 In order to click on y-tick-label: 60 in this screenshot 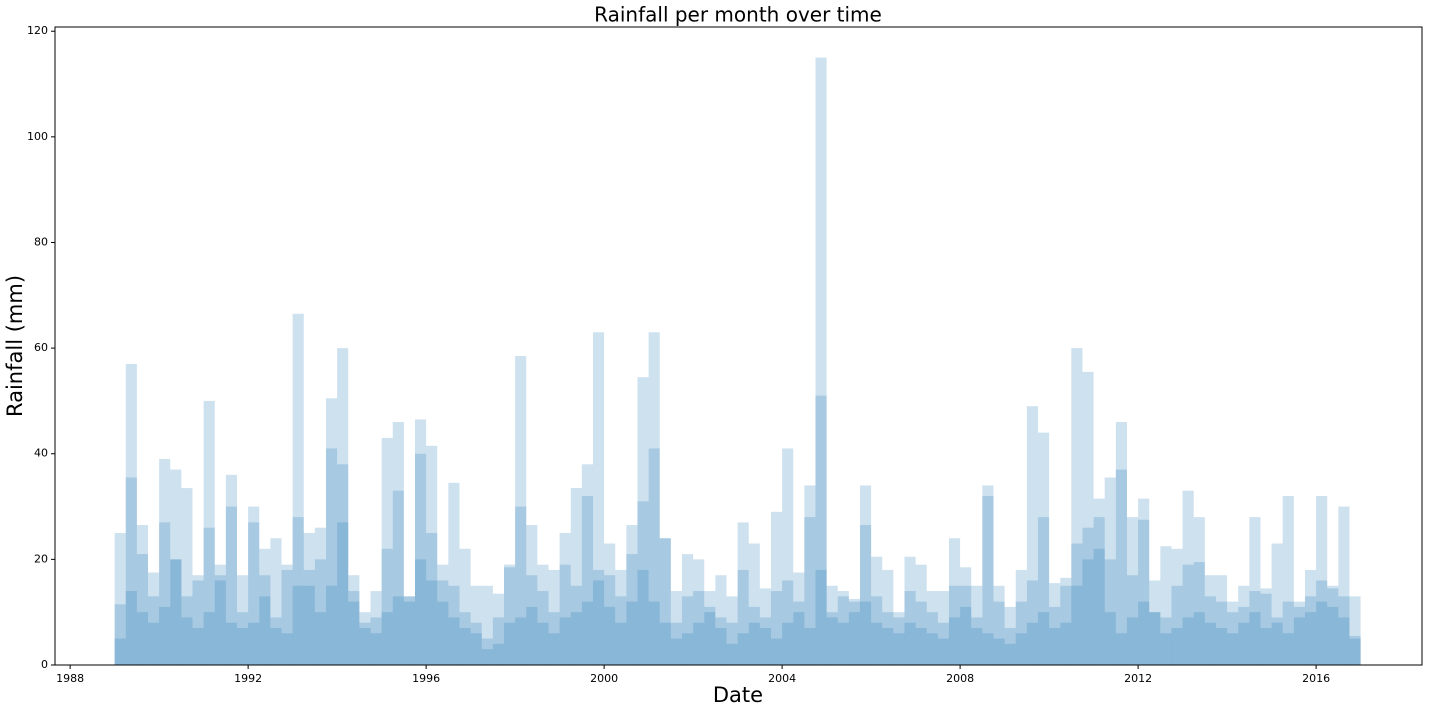, I will do `click(41, 347)`.